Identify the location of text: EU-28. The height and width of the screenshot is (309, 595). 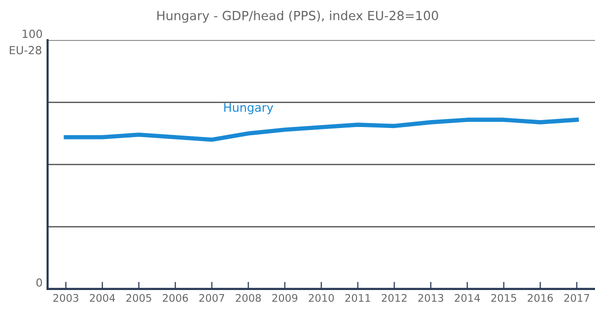
(26, 50).